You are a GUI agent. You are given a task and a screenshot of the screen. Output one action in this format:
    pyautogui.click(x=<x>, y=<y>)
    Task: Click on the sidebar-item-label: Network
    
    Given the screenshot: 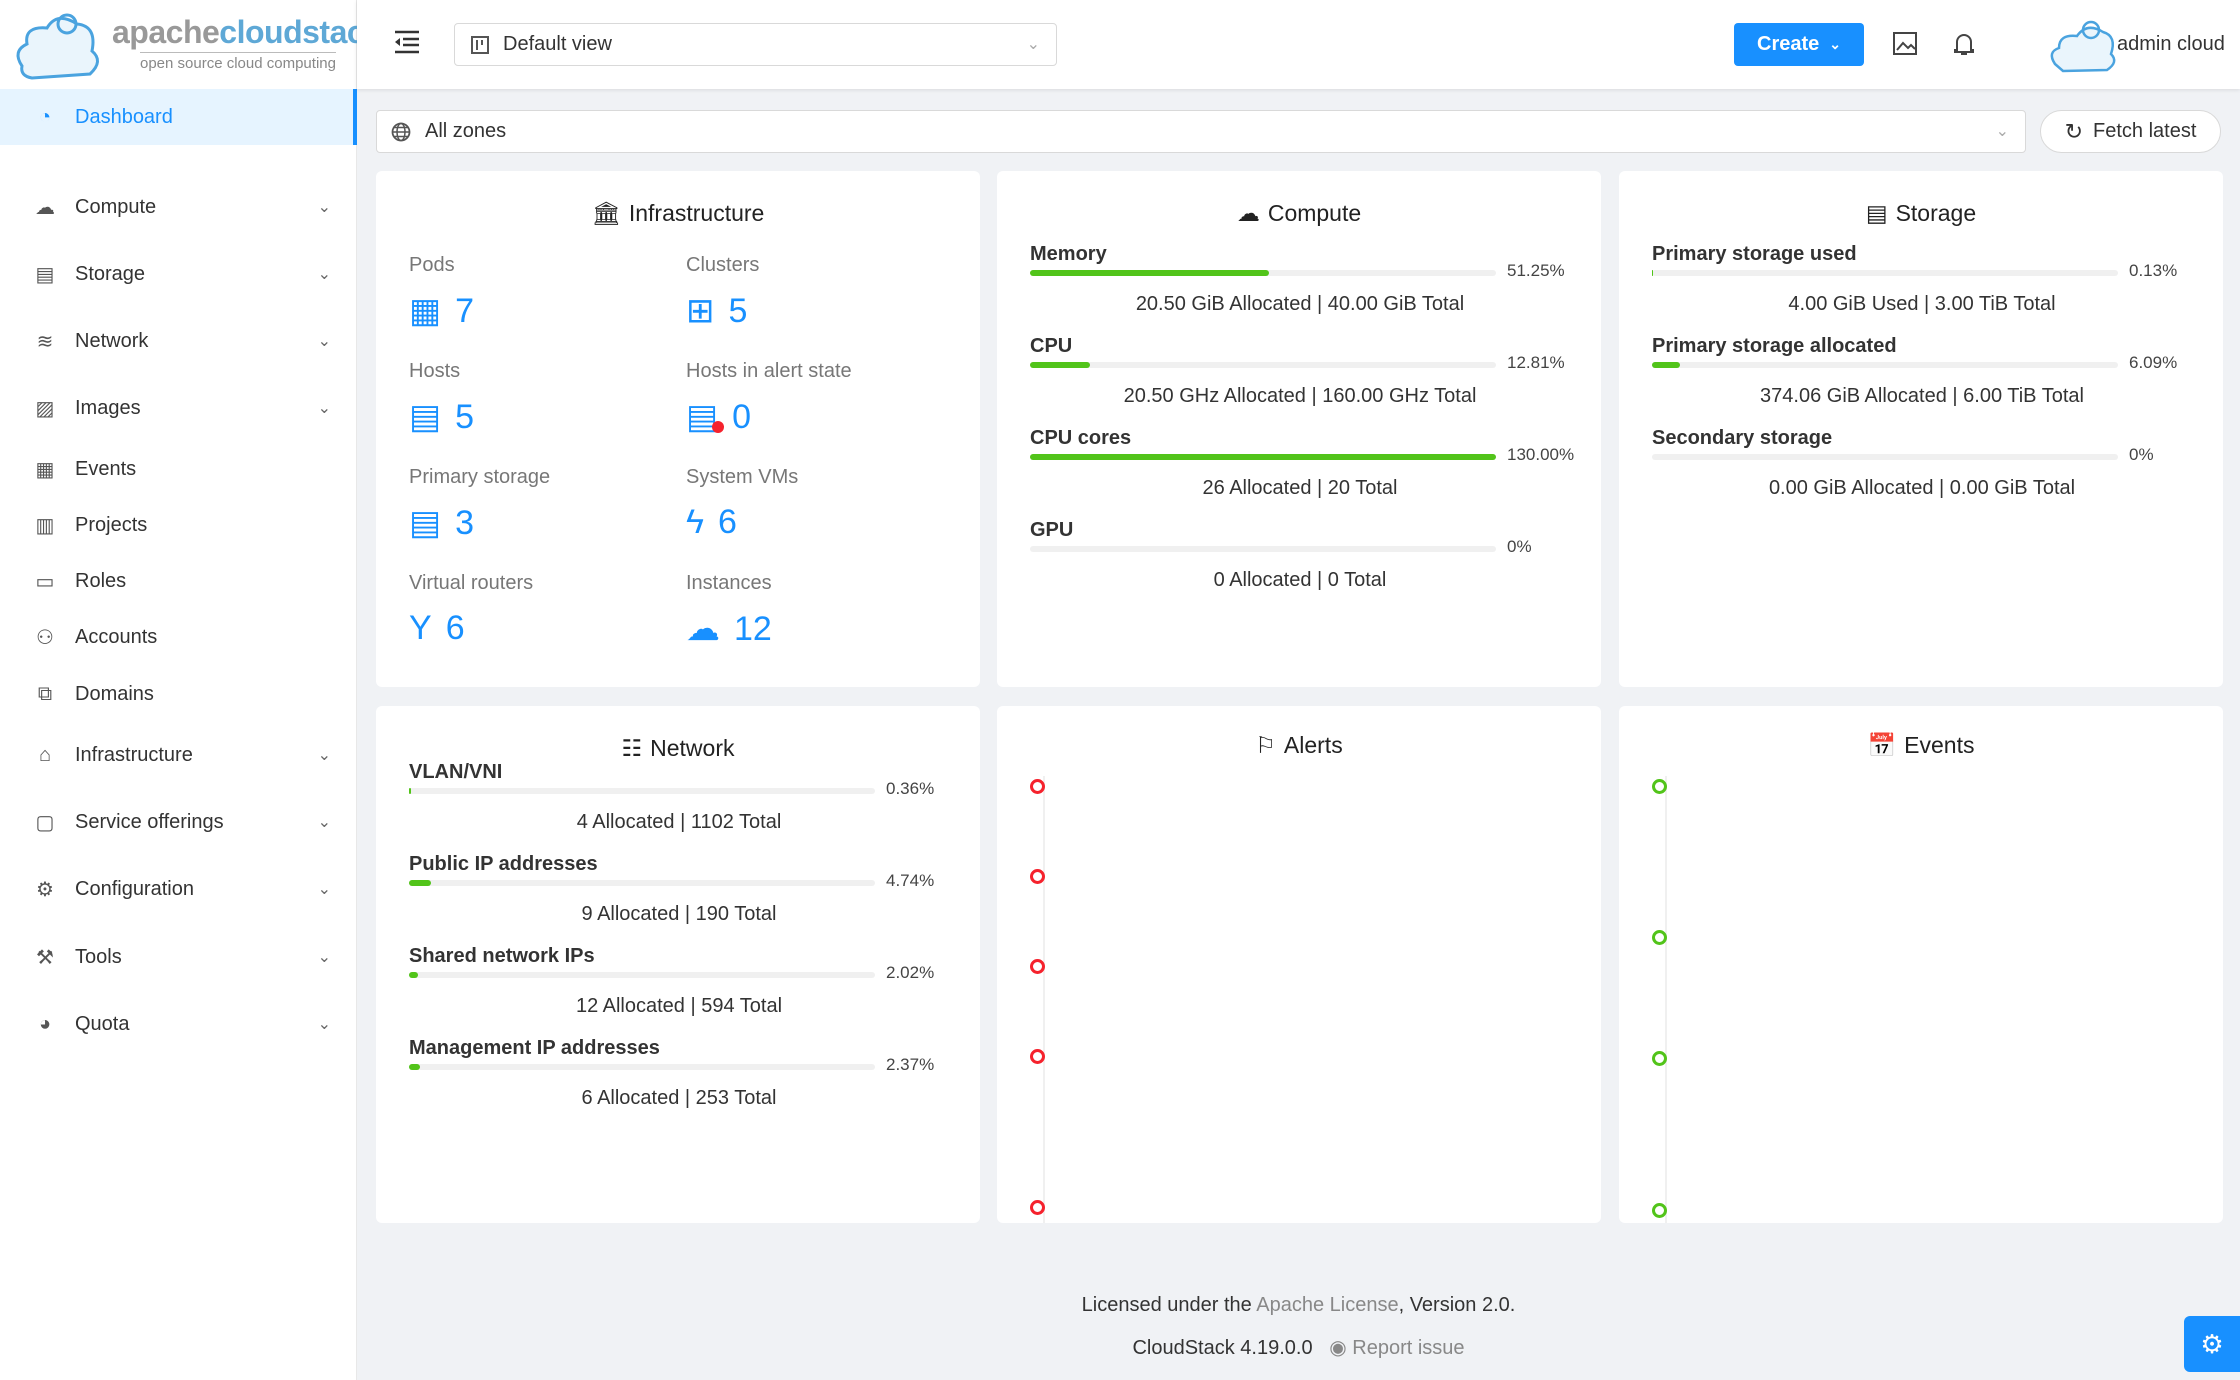 What is the action you would take?
    pyautogui.click(x=112, y=340)
    